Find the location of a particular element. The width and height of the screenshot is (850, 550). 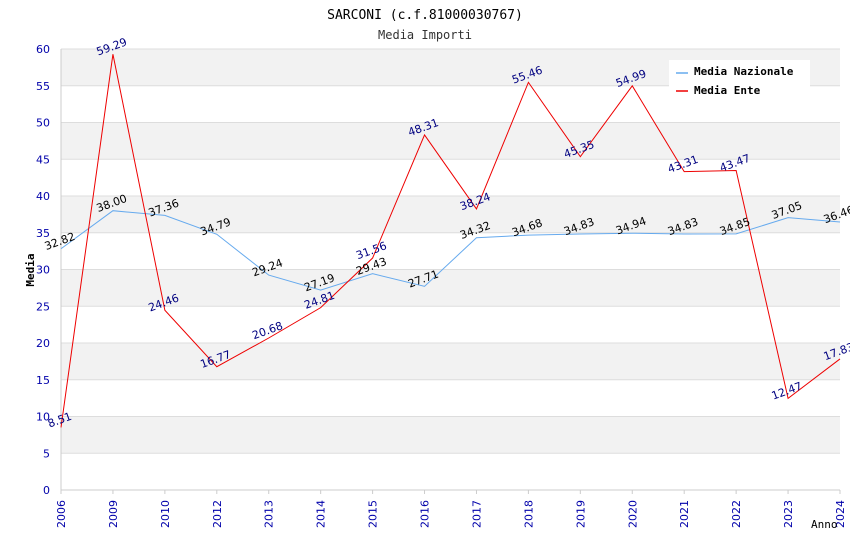

y-tick-label: 25 is located at coordinates (43, 306).